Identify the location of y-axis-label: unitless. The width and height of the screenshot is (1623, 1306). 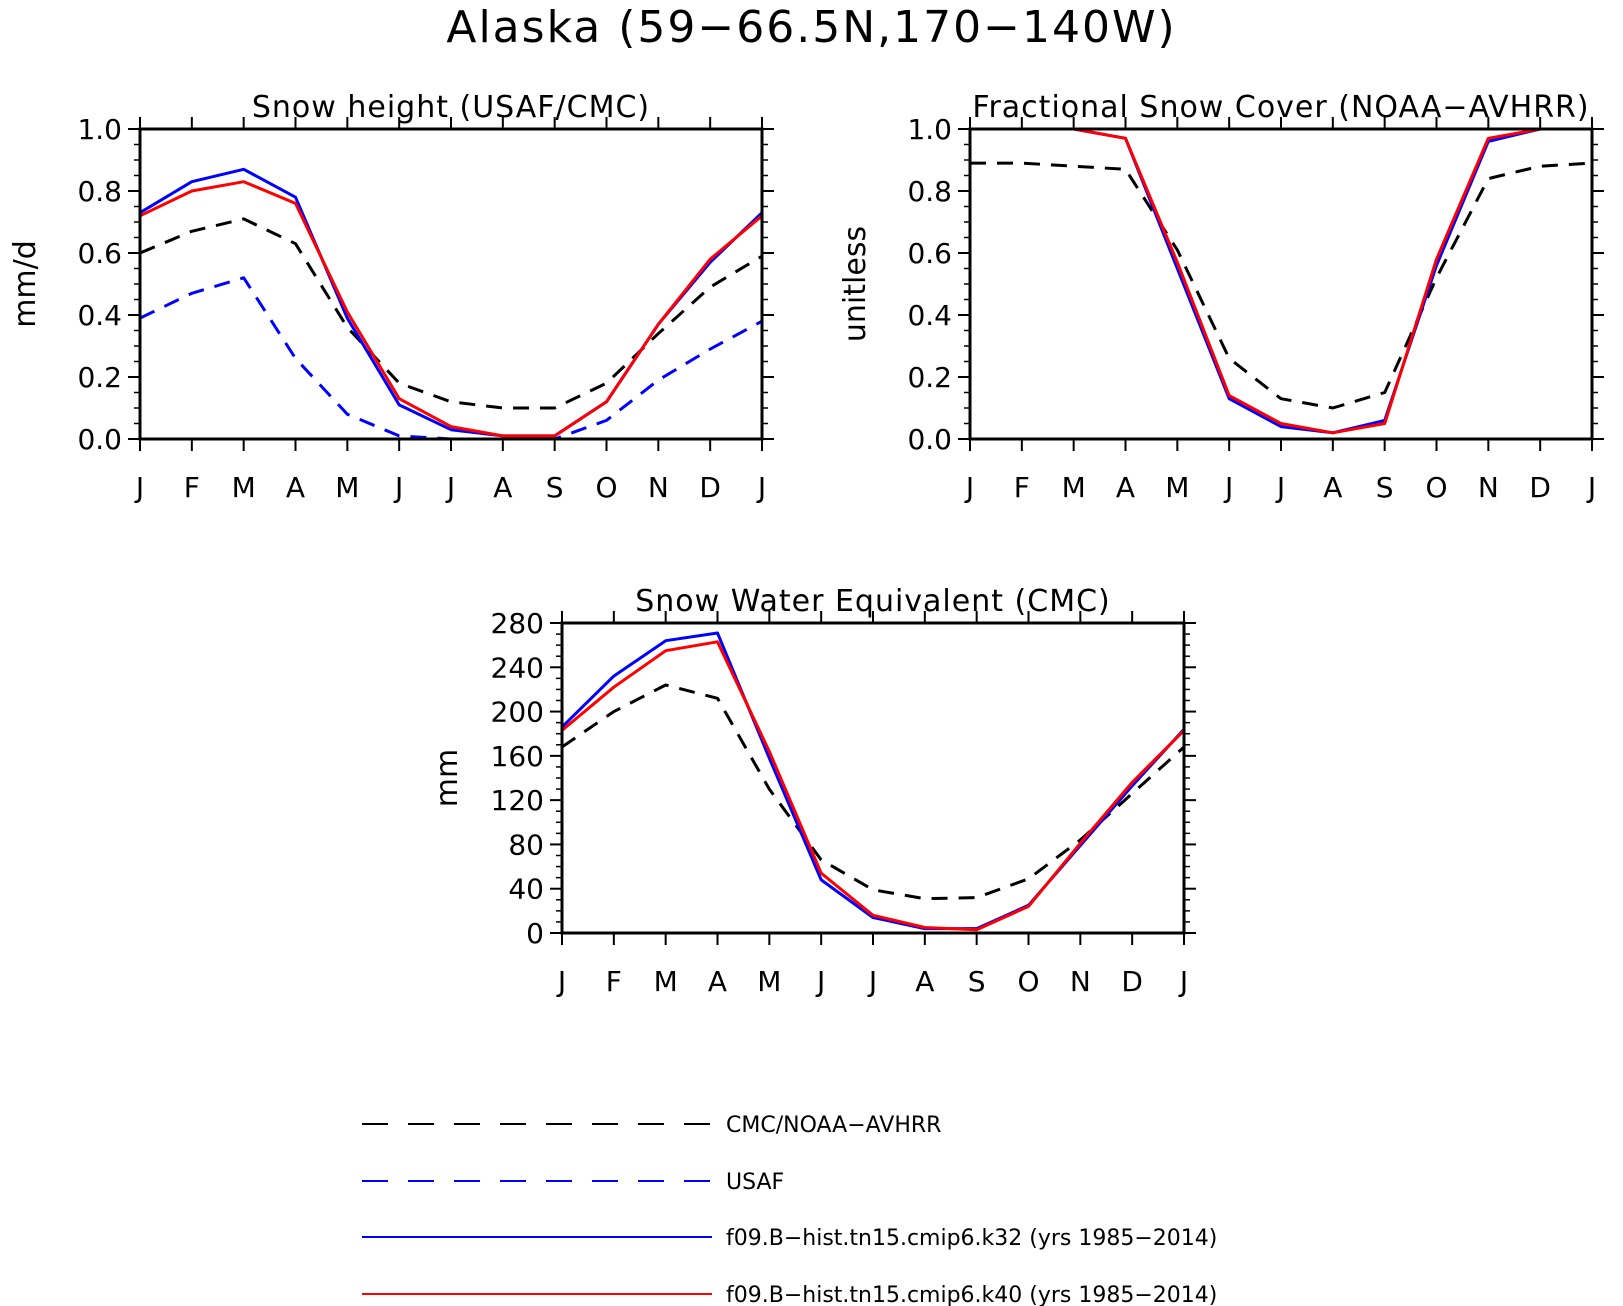
(855, 284).